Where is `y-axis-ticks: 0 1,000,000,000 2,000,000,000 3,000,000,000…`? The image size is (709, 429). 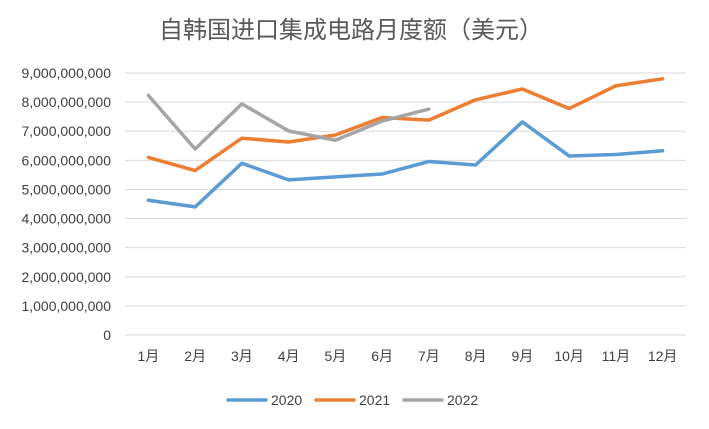 y-axis-ticks: 0 1,000,000,000 2,000,000,000 3,000,000,000… is located at coordinates (66, 204).